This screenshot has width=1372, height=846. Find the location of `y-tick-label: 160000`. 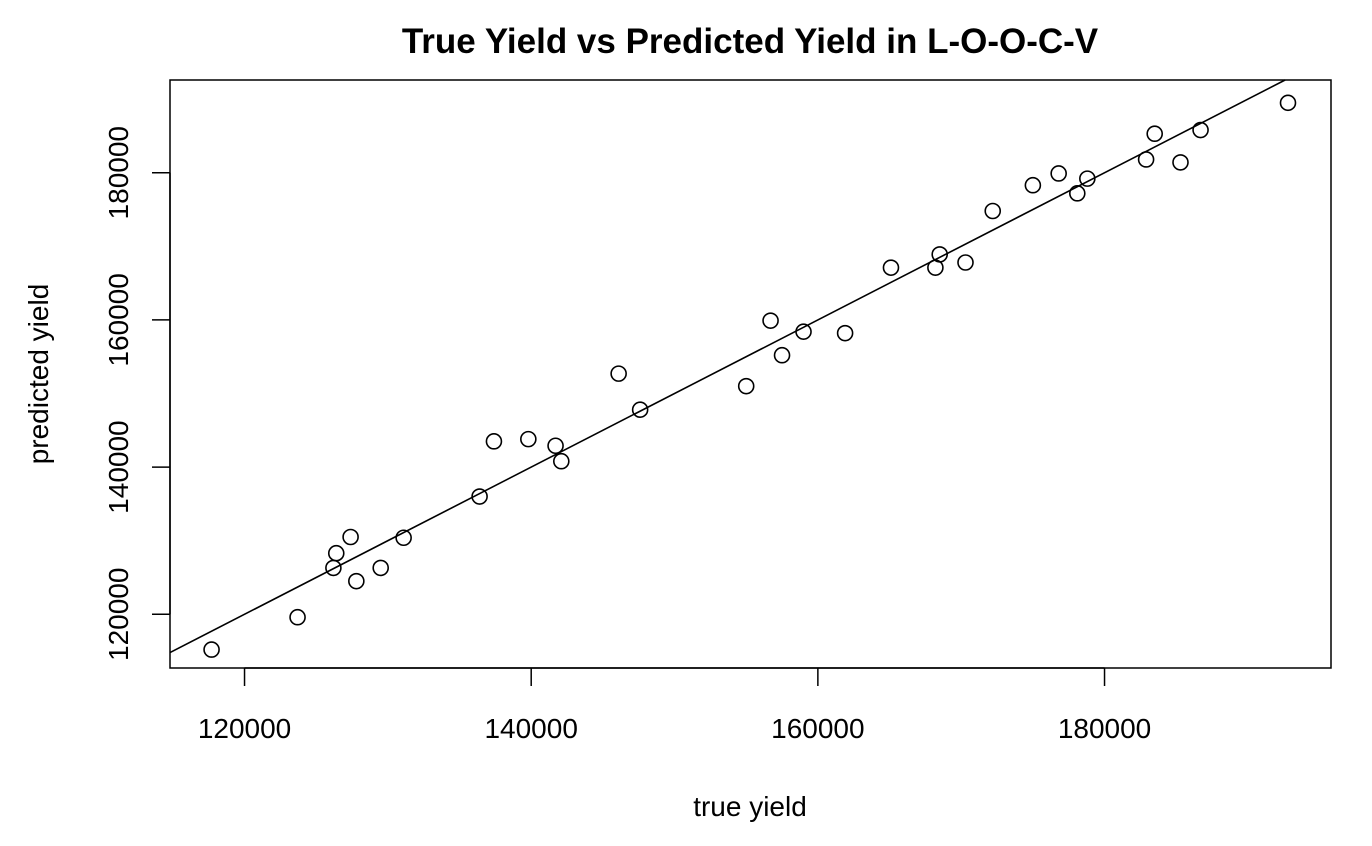

y-tick-label: 160000 is located at coordinates (118, 319).